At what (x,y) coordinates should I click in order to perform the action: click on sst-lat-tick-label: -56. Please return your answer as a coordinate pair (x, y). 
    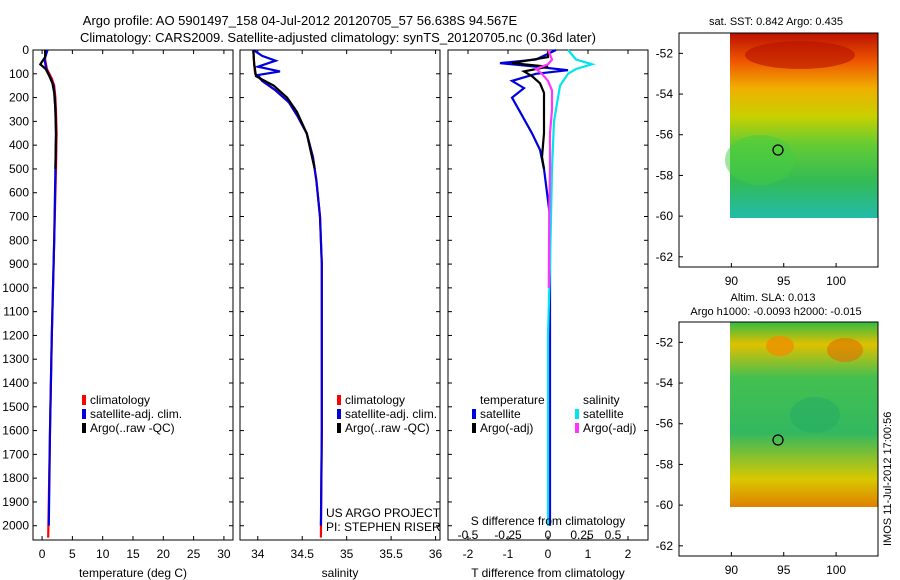
    Looking at the image, I should click on (665, 135).